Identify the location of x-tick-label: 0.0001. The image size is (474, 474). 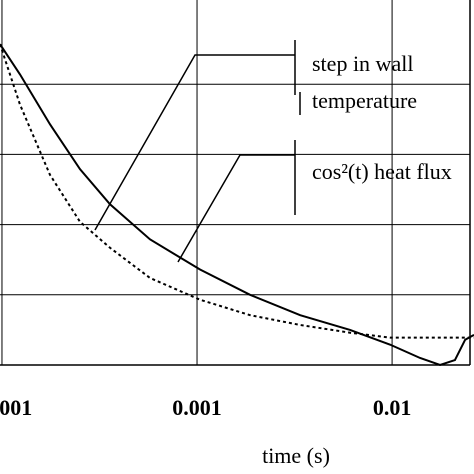
(16, 407).